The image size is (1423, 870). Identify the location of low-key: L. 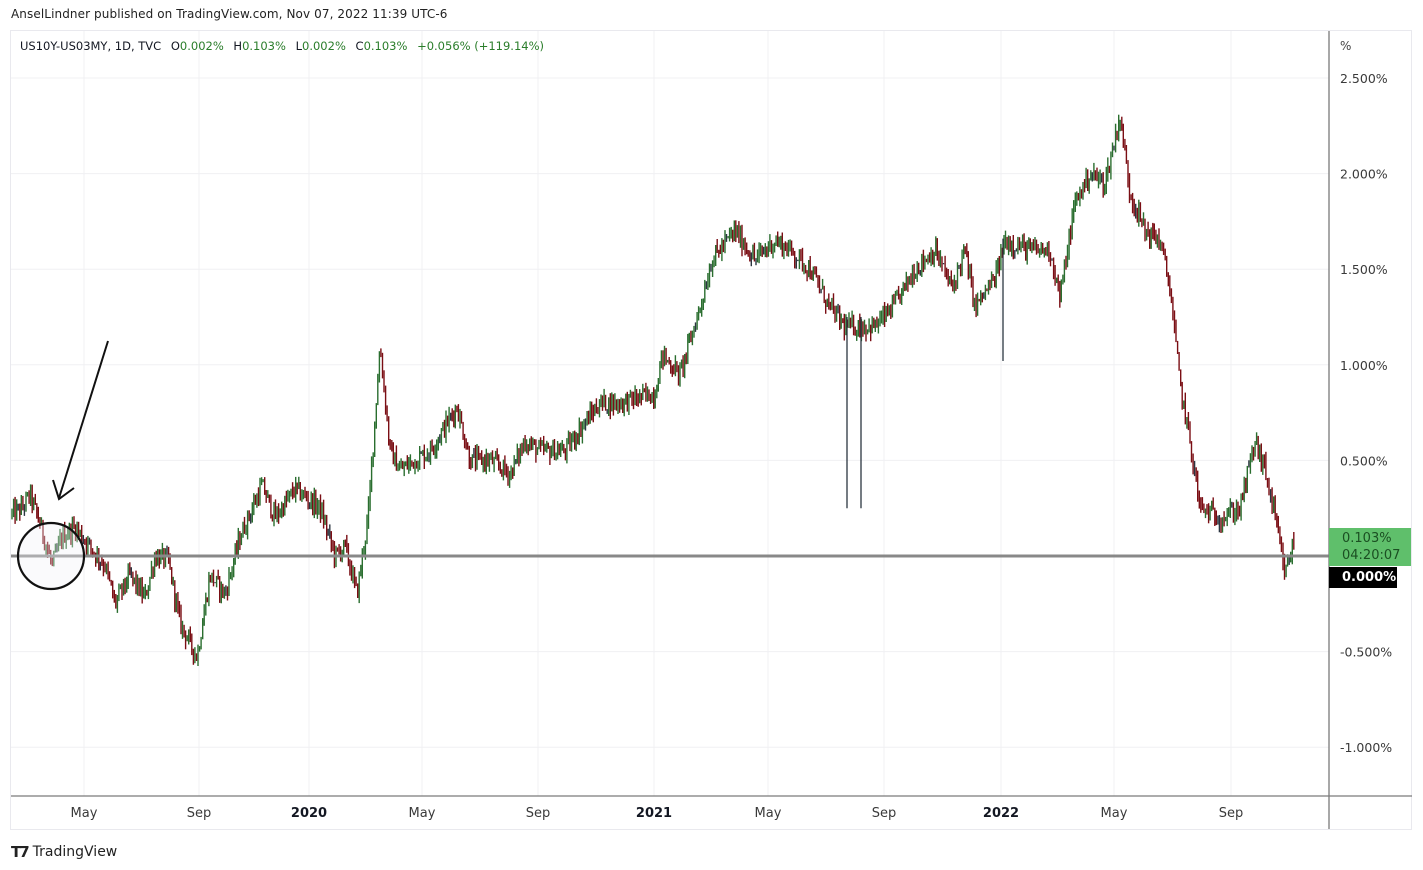
(299, 46).